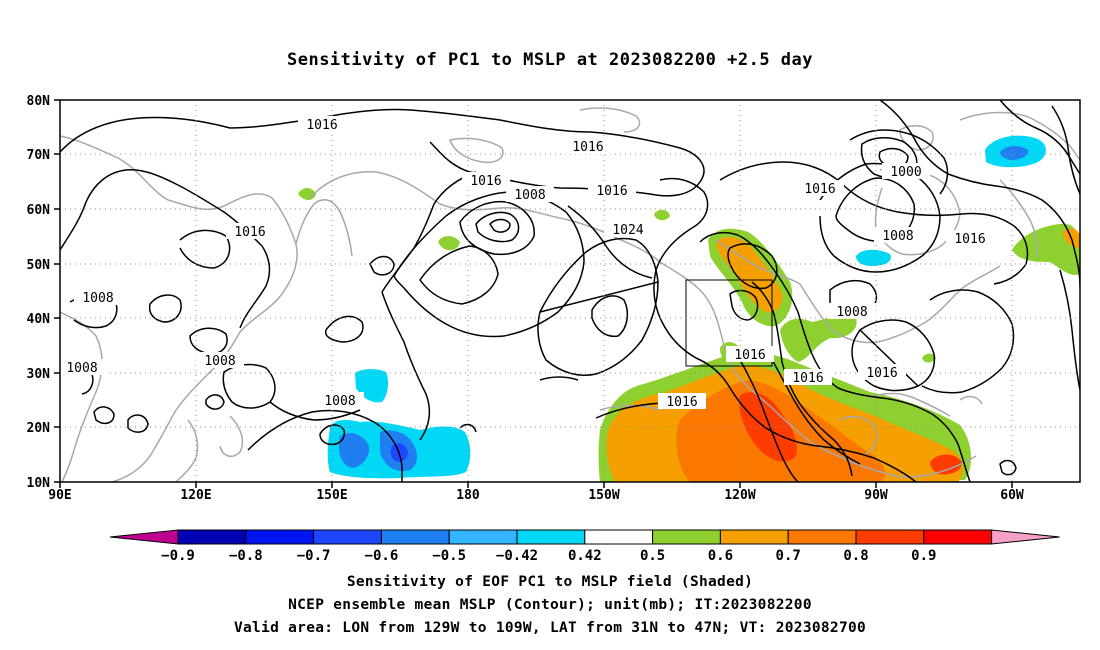  I want to click on contour-label: 1024, so click(628, 229).